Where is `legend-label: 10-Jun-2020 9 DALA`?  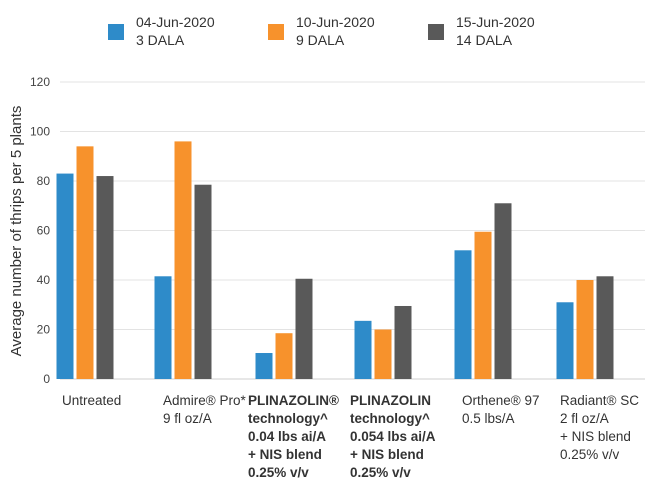
legend-label: 10-Jun-2020 9 DALA is located at coordinates (335, 31).